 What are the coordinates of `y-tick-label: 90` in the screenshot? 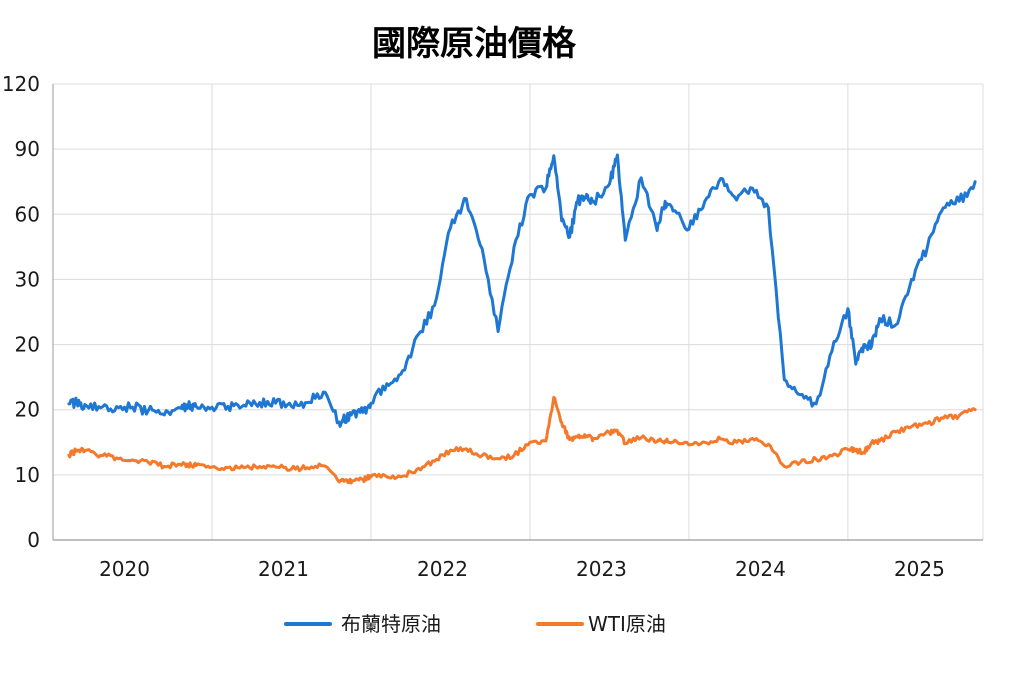 It's located at (27, 149).